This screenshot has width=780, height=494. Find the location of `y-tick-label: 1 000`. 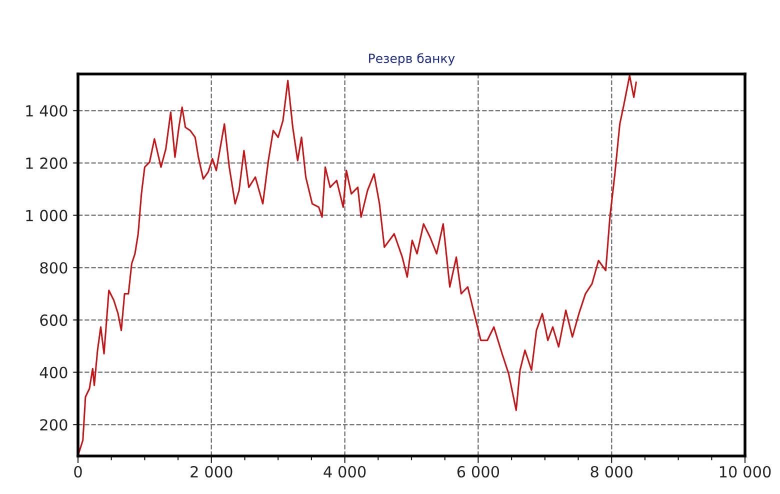

y-tick-label: 1 000 is located at coordinates (47, 216).